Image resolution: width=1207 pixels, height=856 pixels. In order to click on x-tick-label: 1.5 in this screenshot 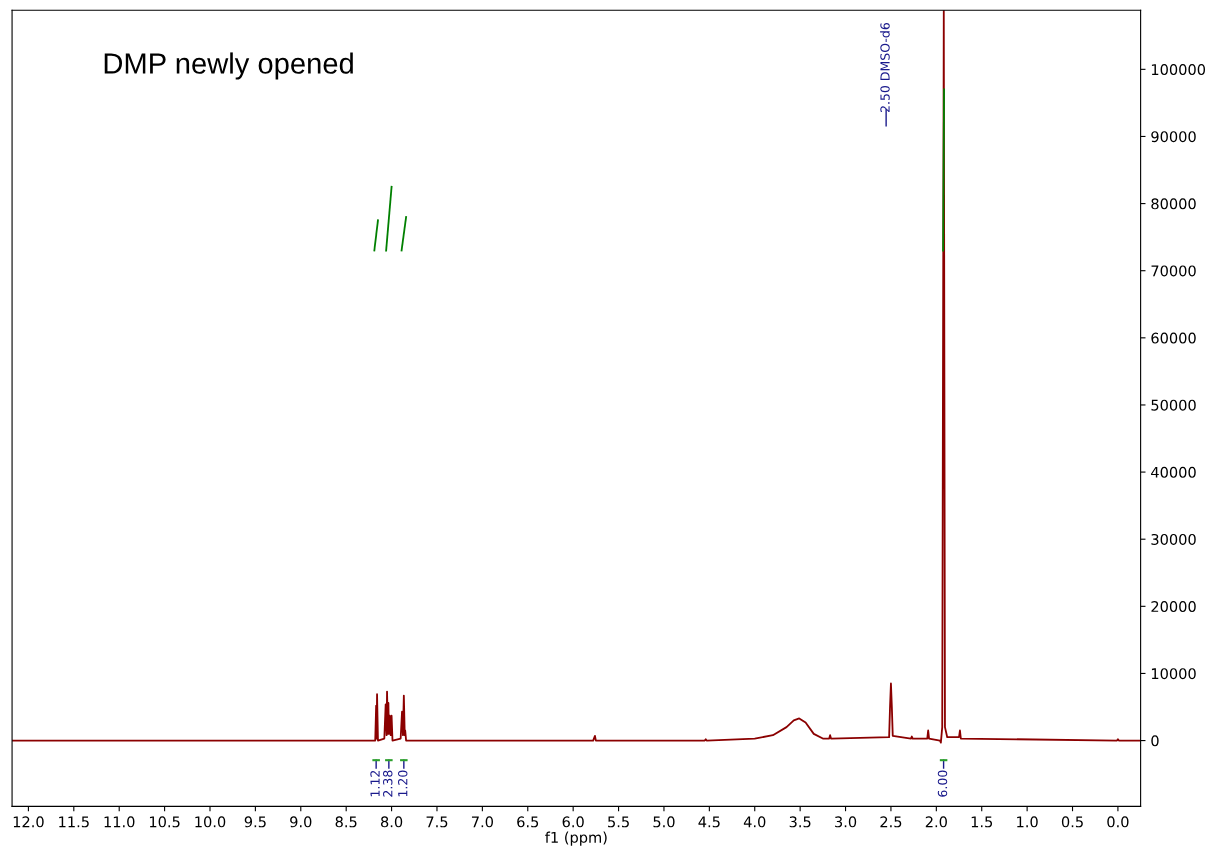, I will do `click(982, 822)`.